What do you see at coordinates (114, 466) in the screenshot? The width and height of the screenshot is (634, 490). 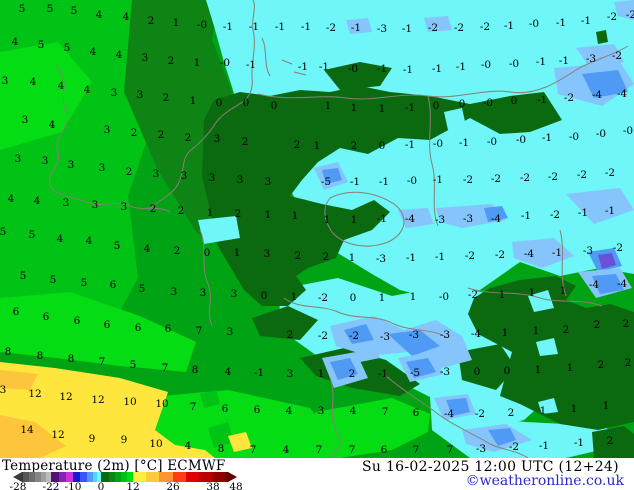 I see `legend-title: Temperature (2m) [°C] ECMWF` at bounding box center [114, 466].